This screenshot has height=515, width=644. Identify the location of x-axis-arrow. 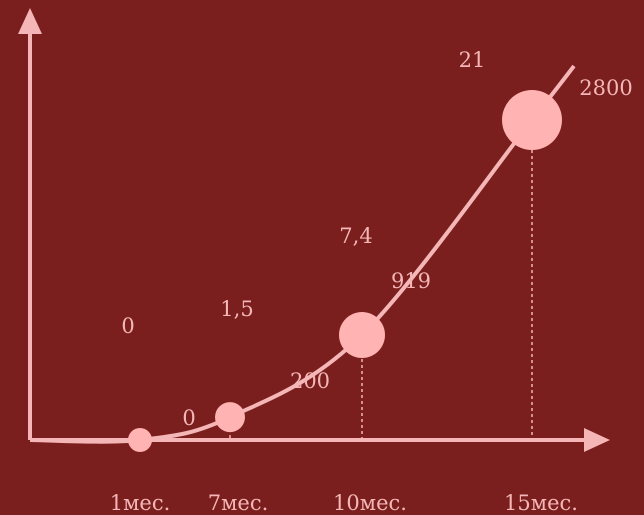
(597, 440).